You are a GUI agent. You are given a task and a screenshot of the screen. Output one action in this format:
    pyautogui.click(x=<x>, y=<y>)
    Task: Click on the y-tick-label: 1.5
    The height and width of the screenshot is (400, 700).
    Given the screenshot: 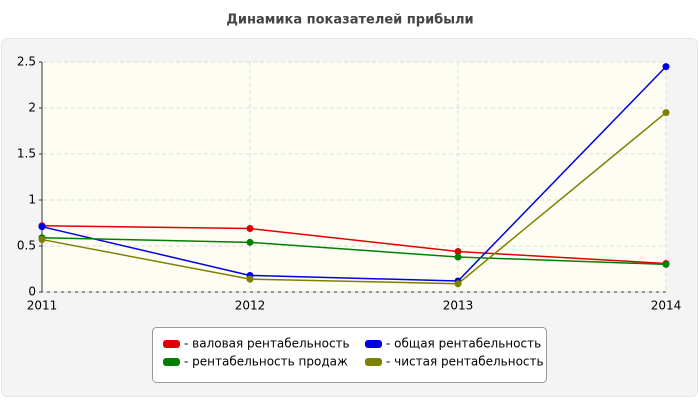 What is the action you would take?
    pyautogui.click(x=26, y=154)
    